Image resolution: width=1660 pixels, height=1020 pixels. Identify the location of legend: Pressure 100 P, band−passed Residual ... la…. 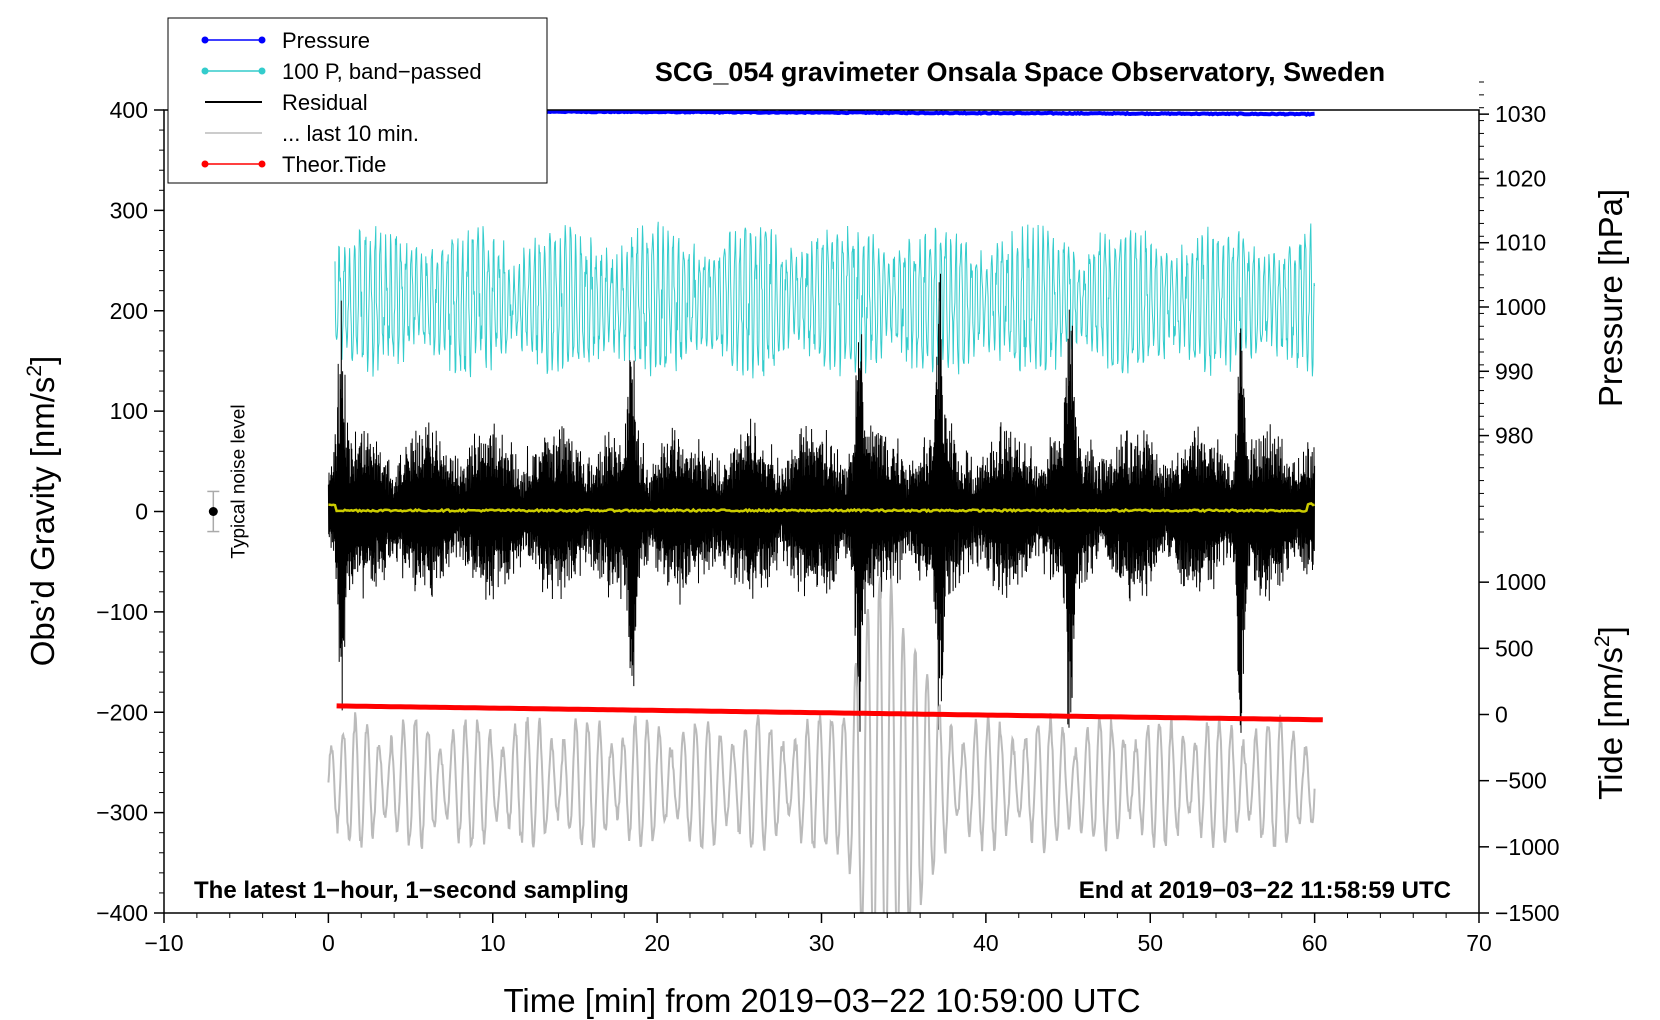
(357, 100).